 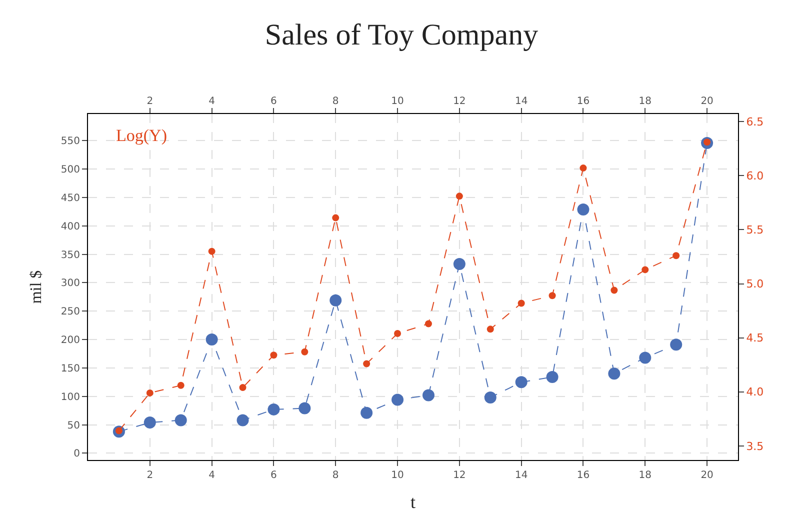 I want to click on y2-tick-label: 5.5, so click(x=755, y=230).